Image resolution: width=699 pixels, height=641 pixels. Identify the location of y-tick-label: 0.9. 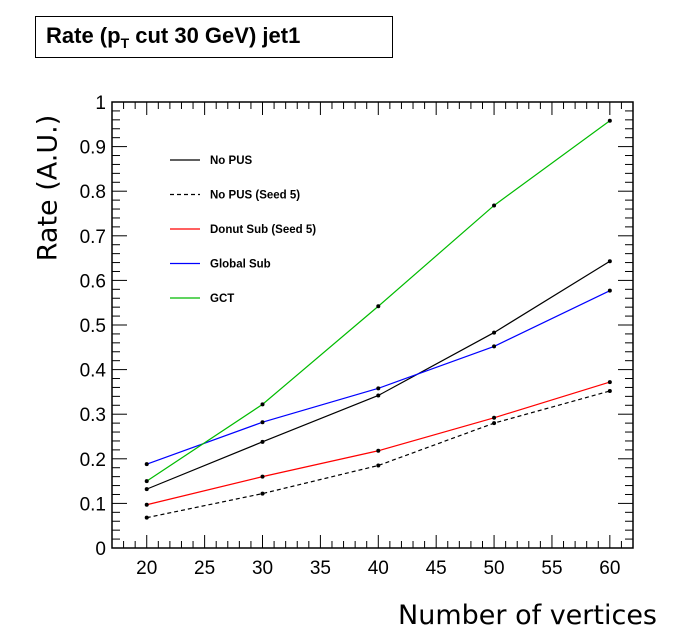
(93, 148).